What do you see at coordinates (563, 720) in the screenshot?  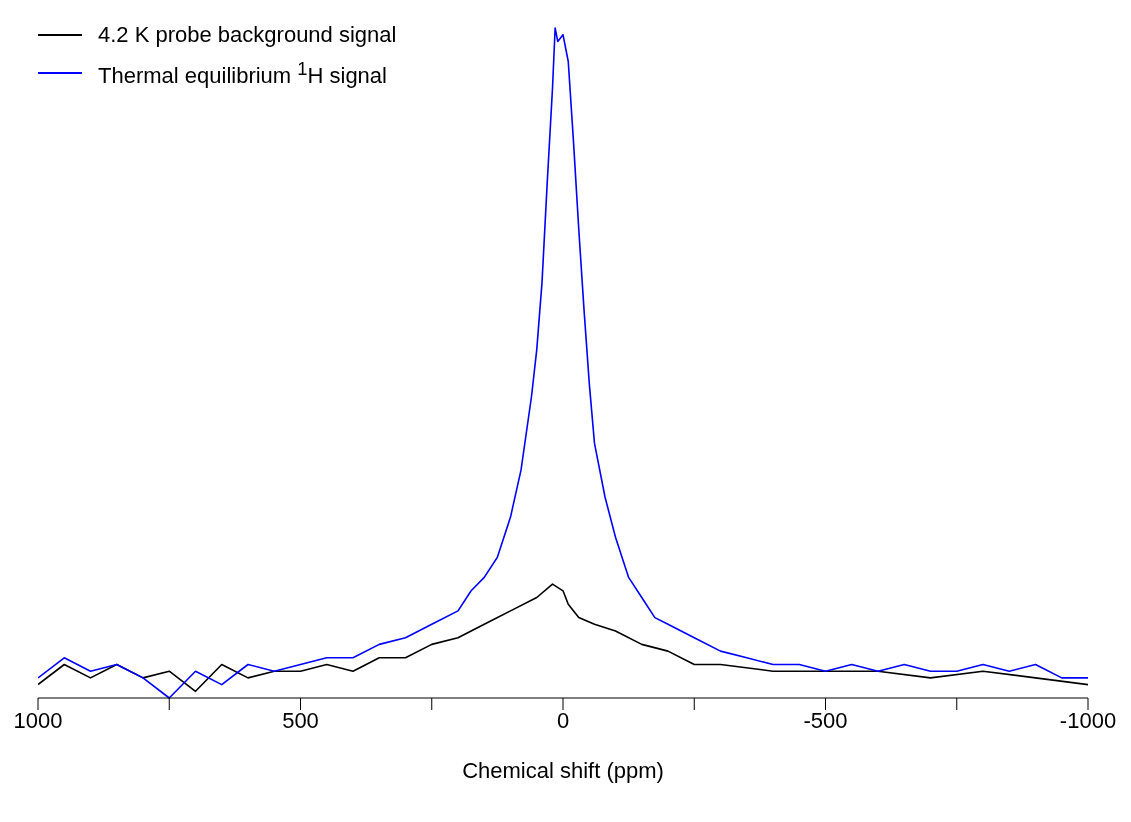 I see `x-tick-label: 0` at bounding box center [563, 720].